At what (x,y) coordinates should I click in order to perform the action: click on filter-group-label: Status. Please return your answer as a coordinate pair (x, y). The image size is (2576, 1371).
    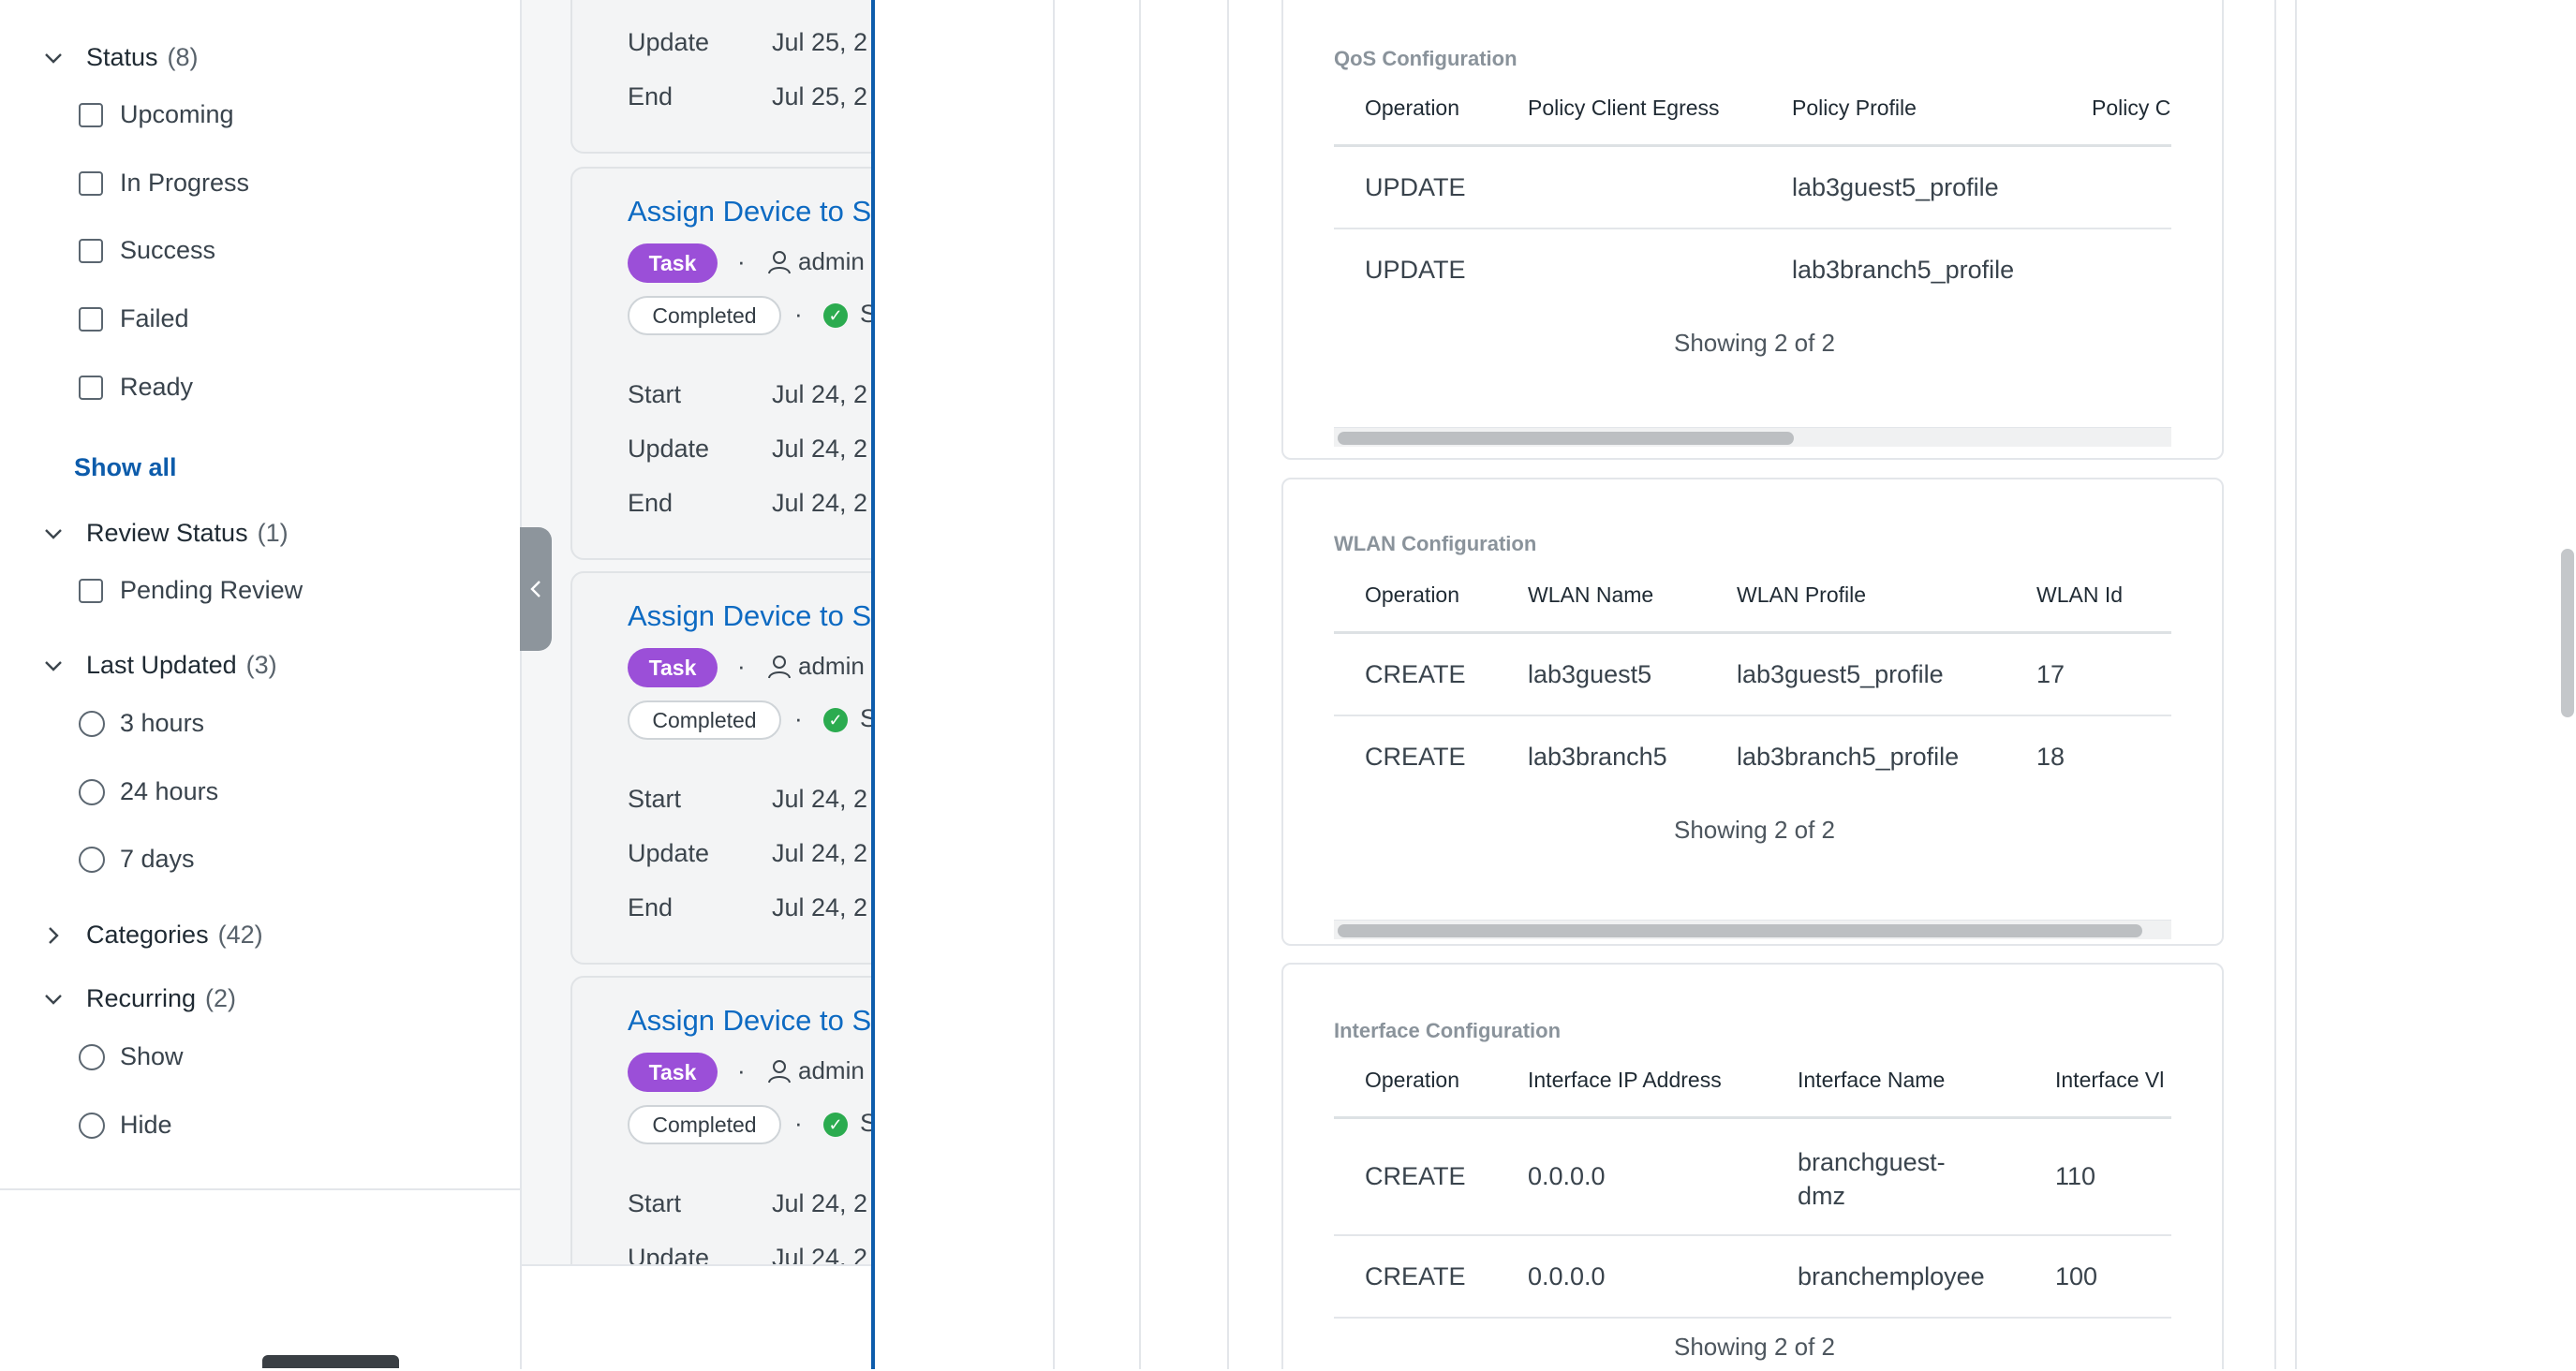
    Looking at the image, I should click on (122, 57).